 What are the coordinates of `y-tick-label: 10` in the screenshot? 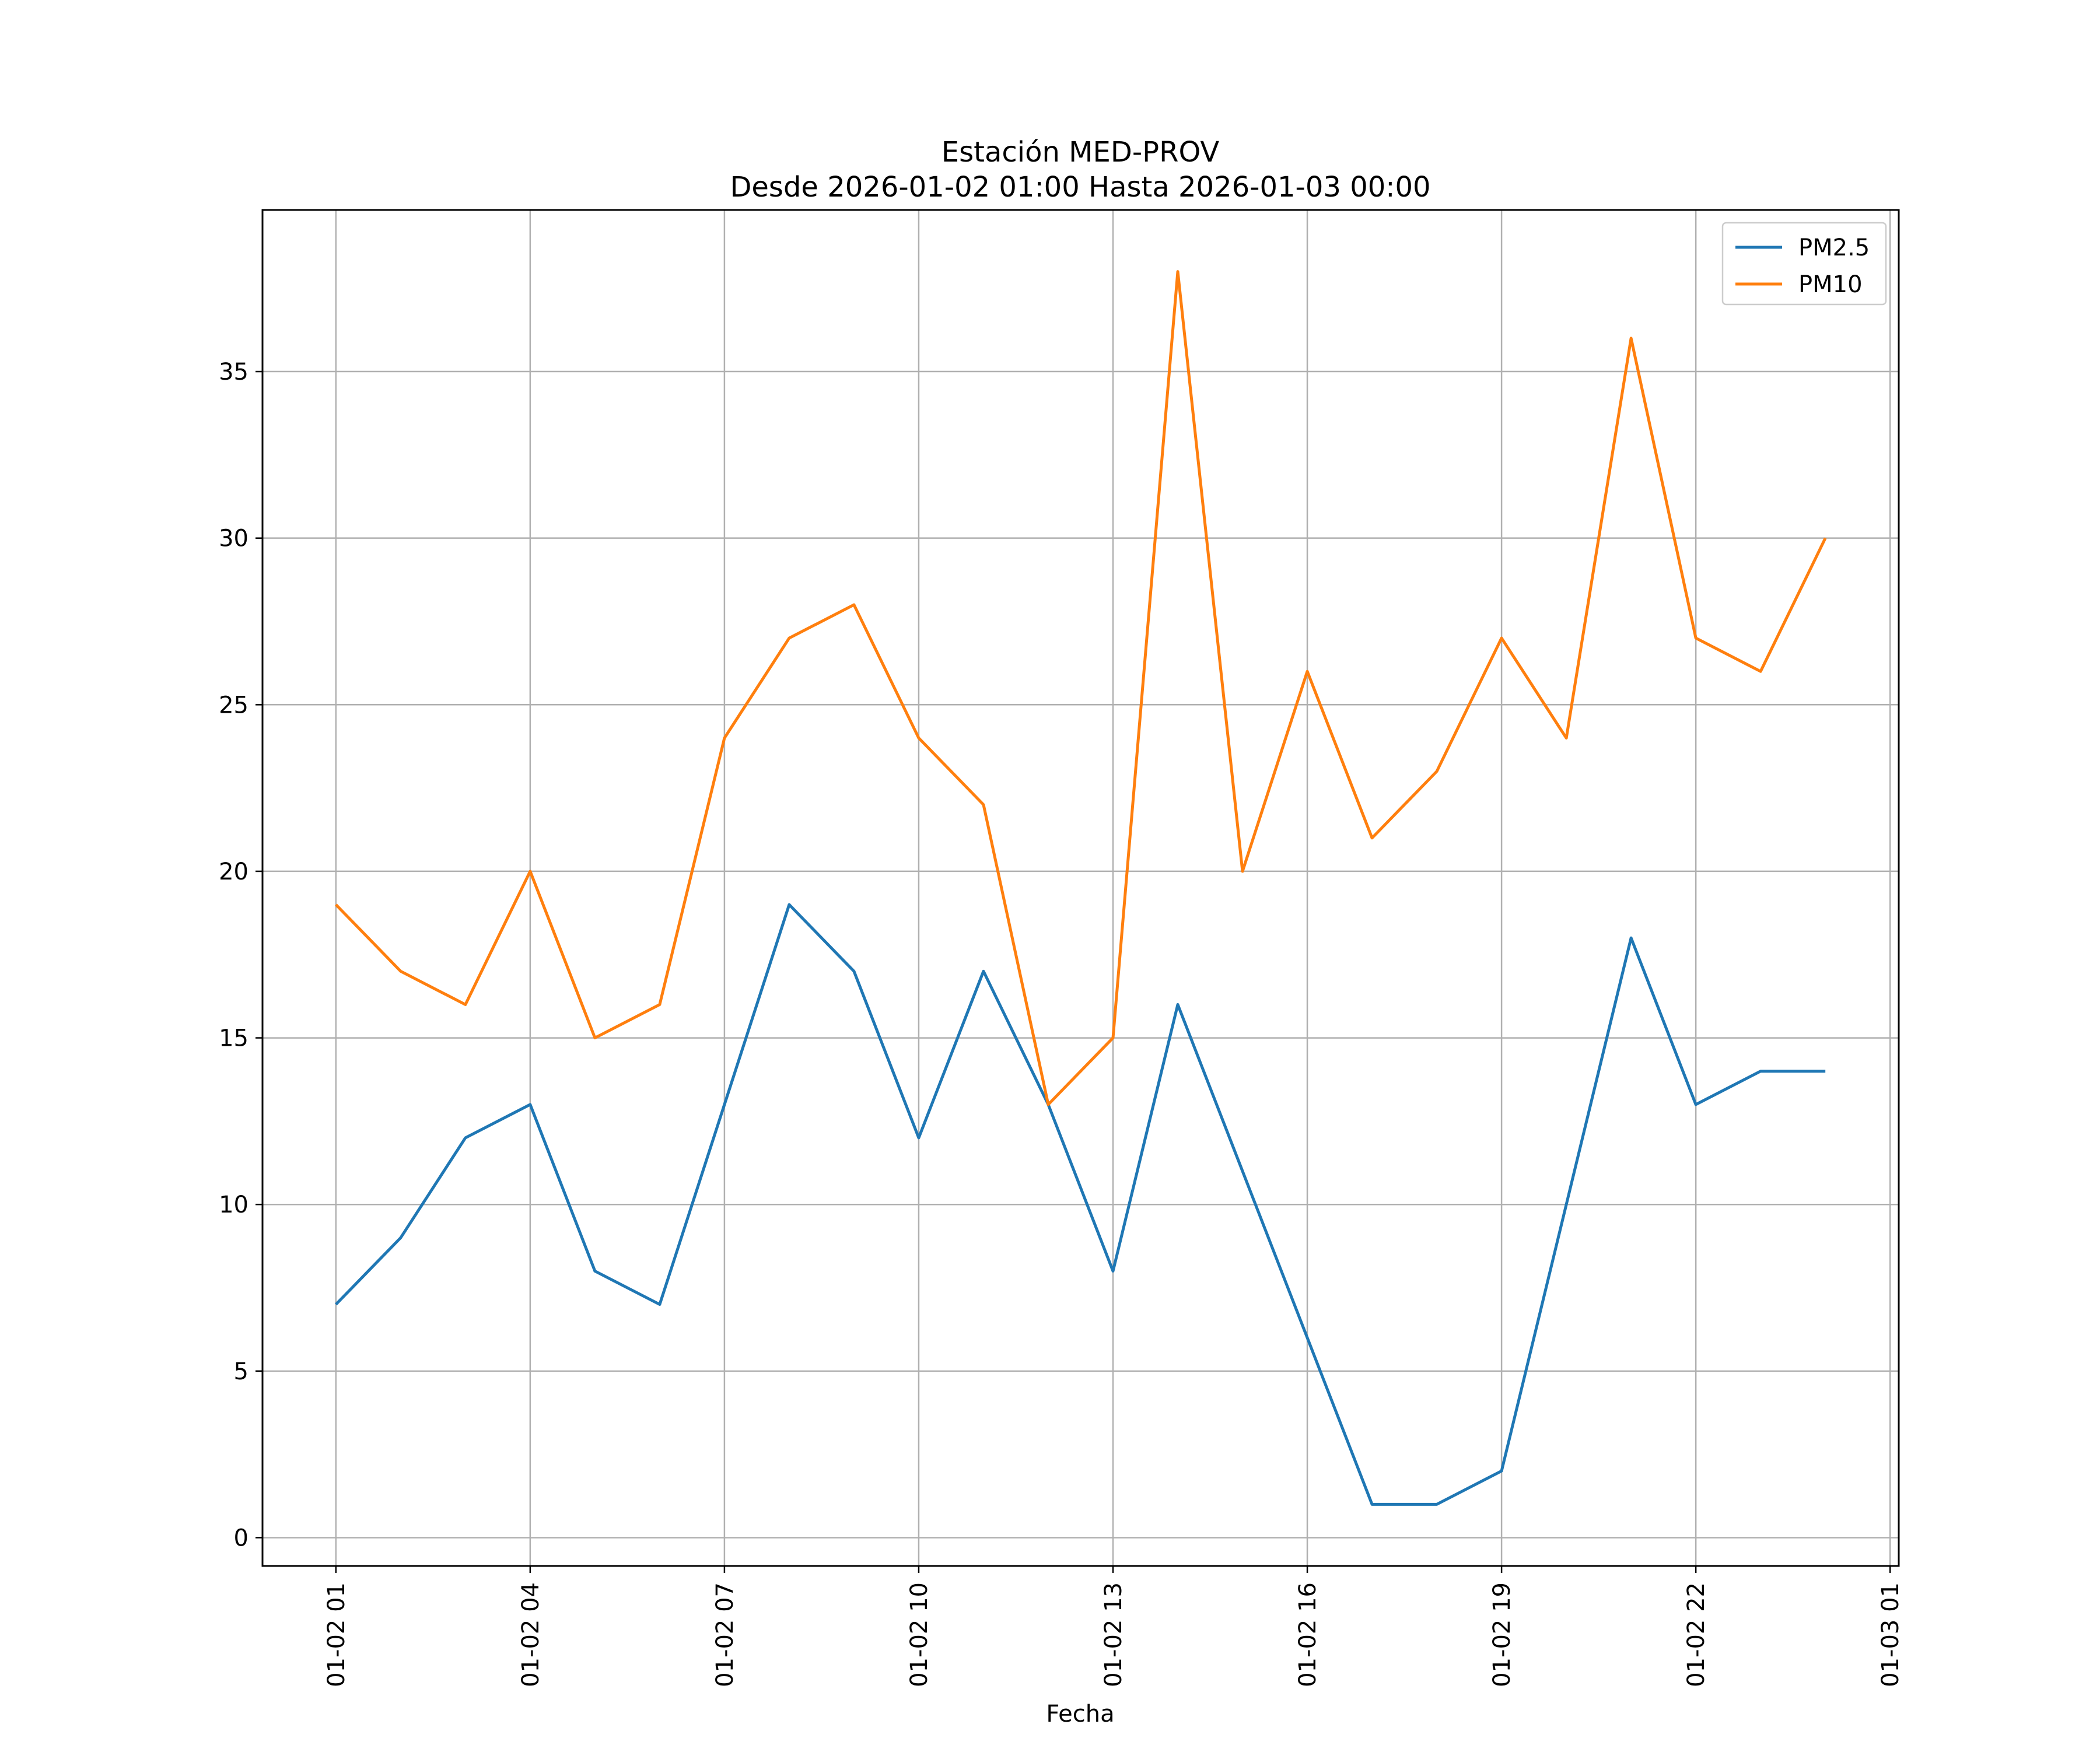 It's located at (234, 1205).